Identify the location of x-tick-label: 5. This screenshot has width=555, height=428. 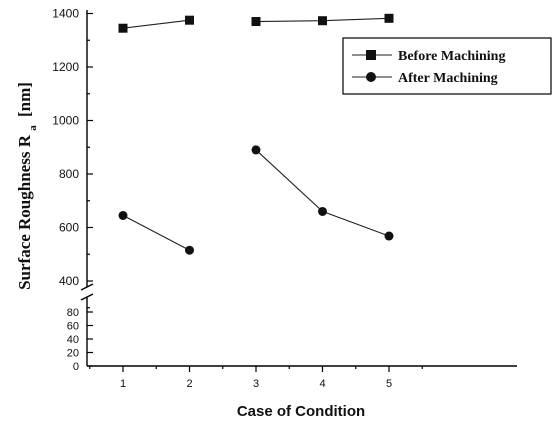
(389, 384).